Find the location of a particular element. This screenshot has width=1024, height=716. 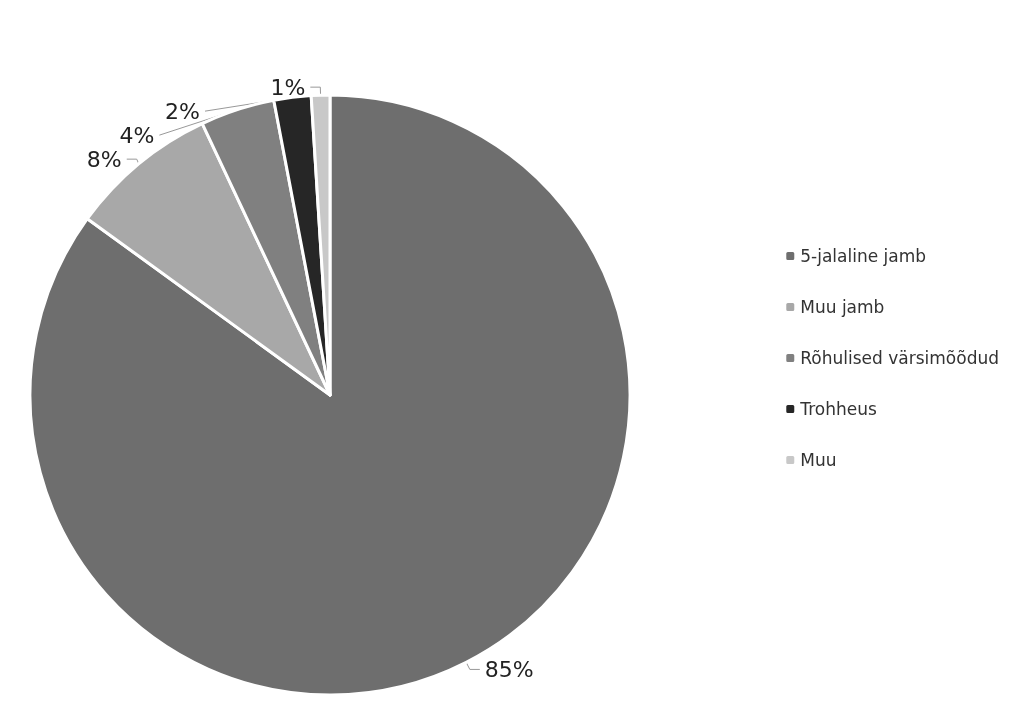

legend-label: 5-jalaline jamb is located at coordinates (863, 256).